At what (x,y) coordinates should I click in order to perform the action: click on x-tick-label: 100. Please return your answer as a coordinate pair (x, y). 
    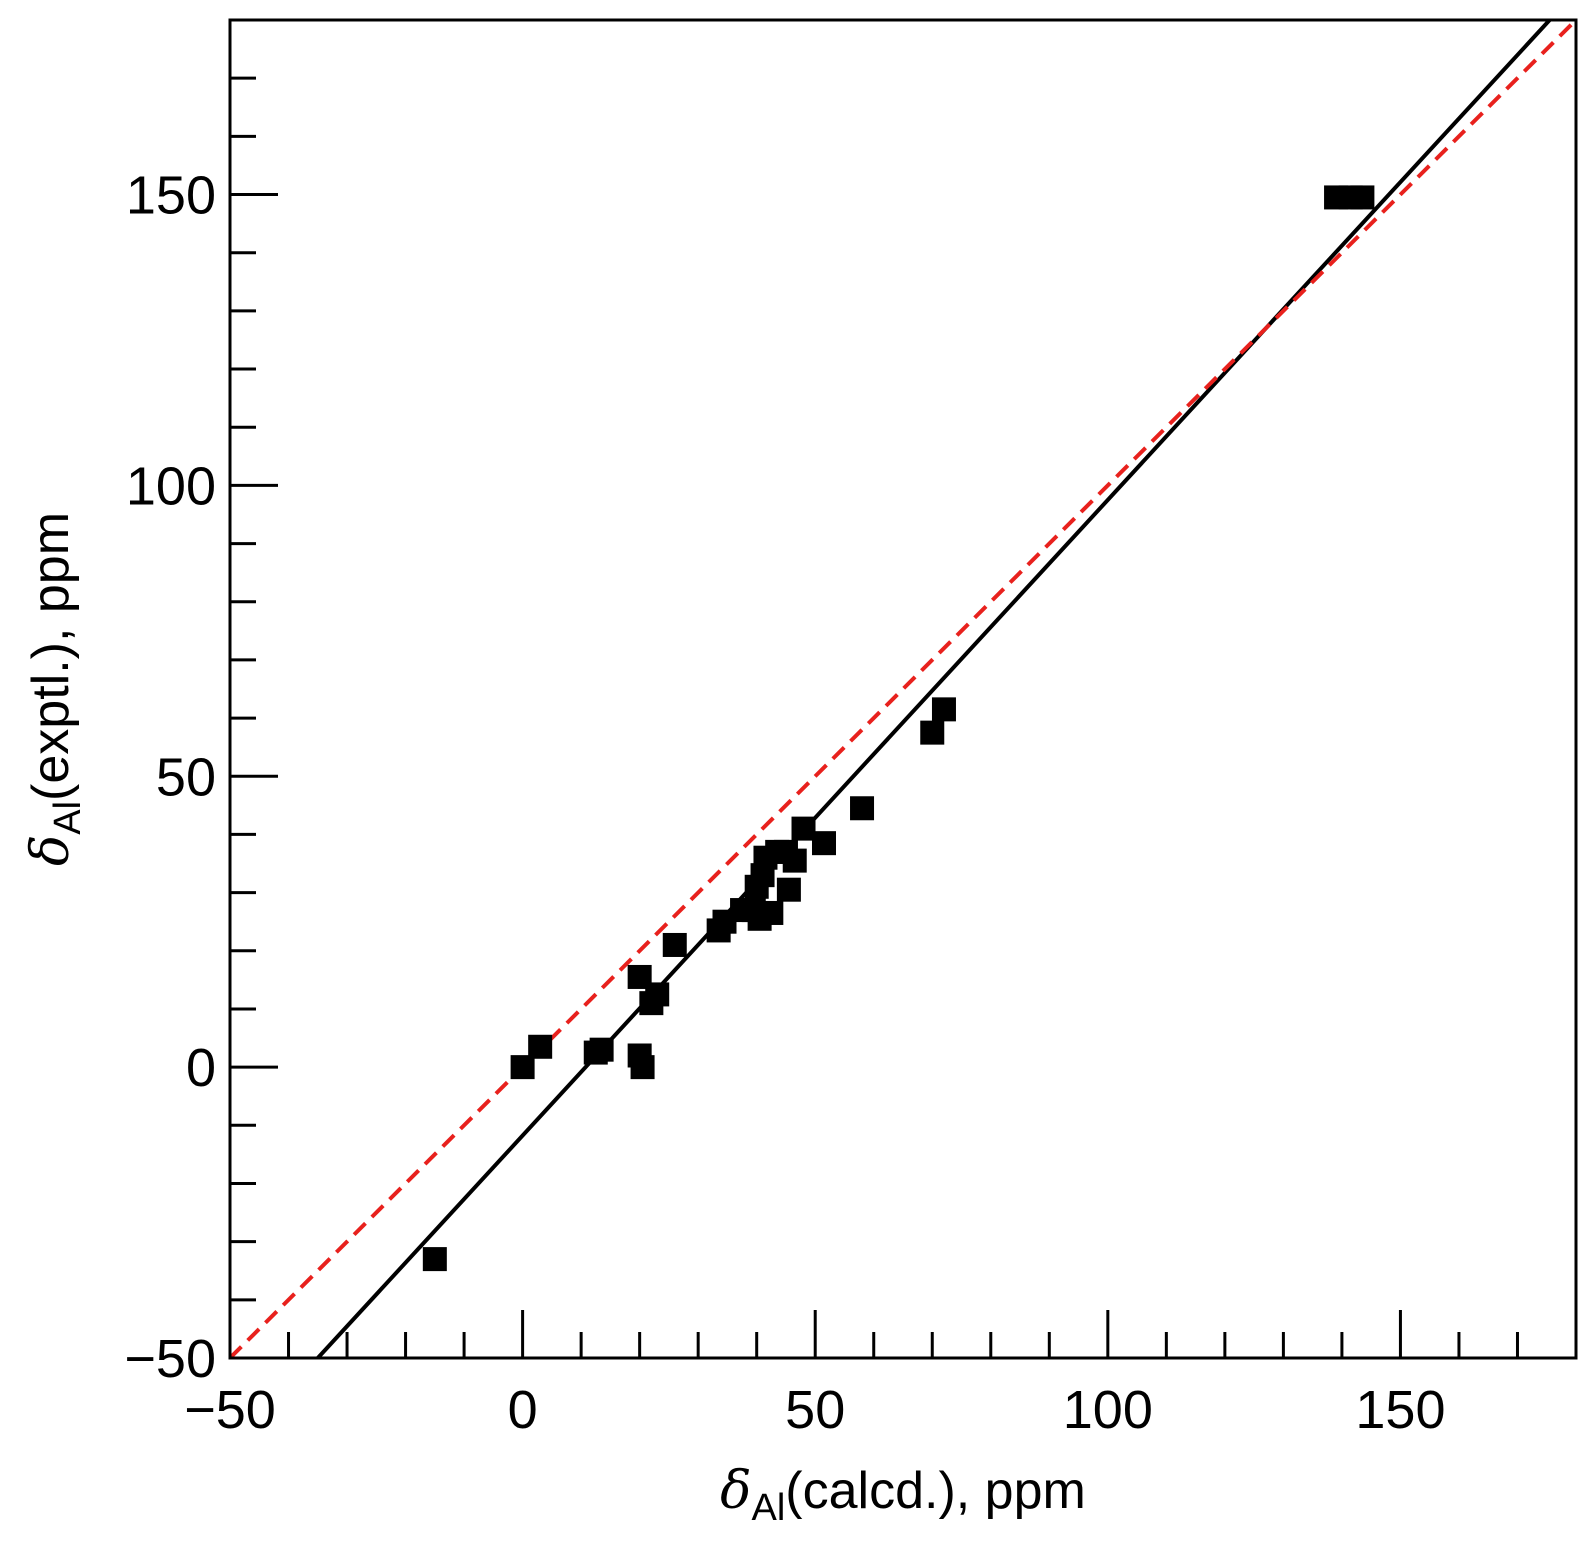
    Looking at the image, I should click on (1108, 1410).